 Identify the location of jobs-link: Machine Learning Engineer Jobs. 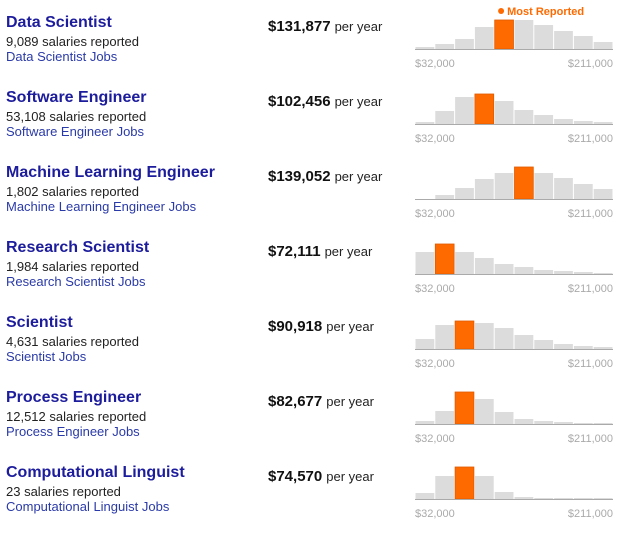
(101, 206).